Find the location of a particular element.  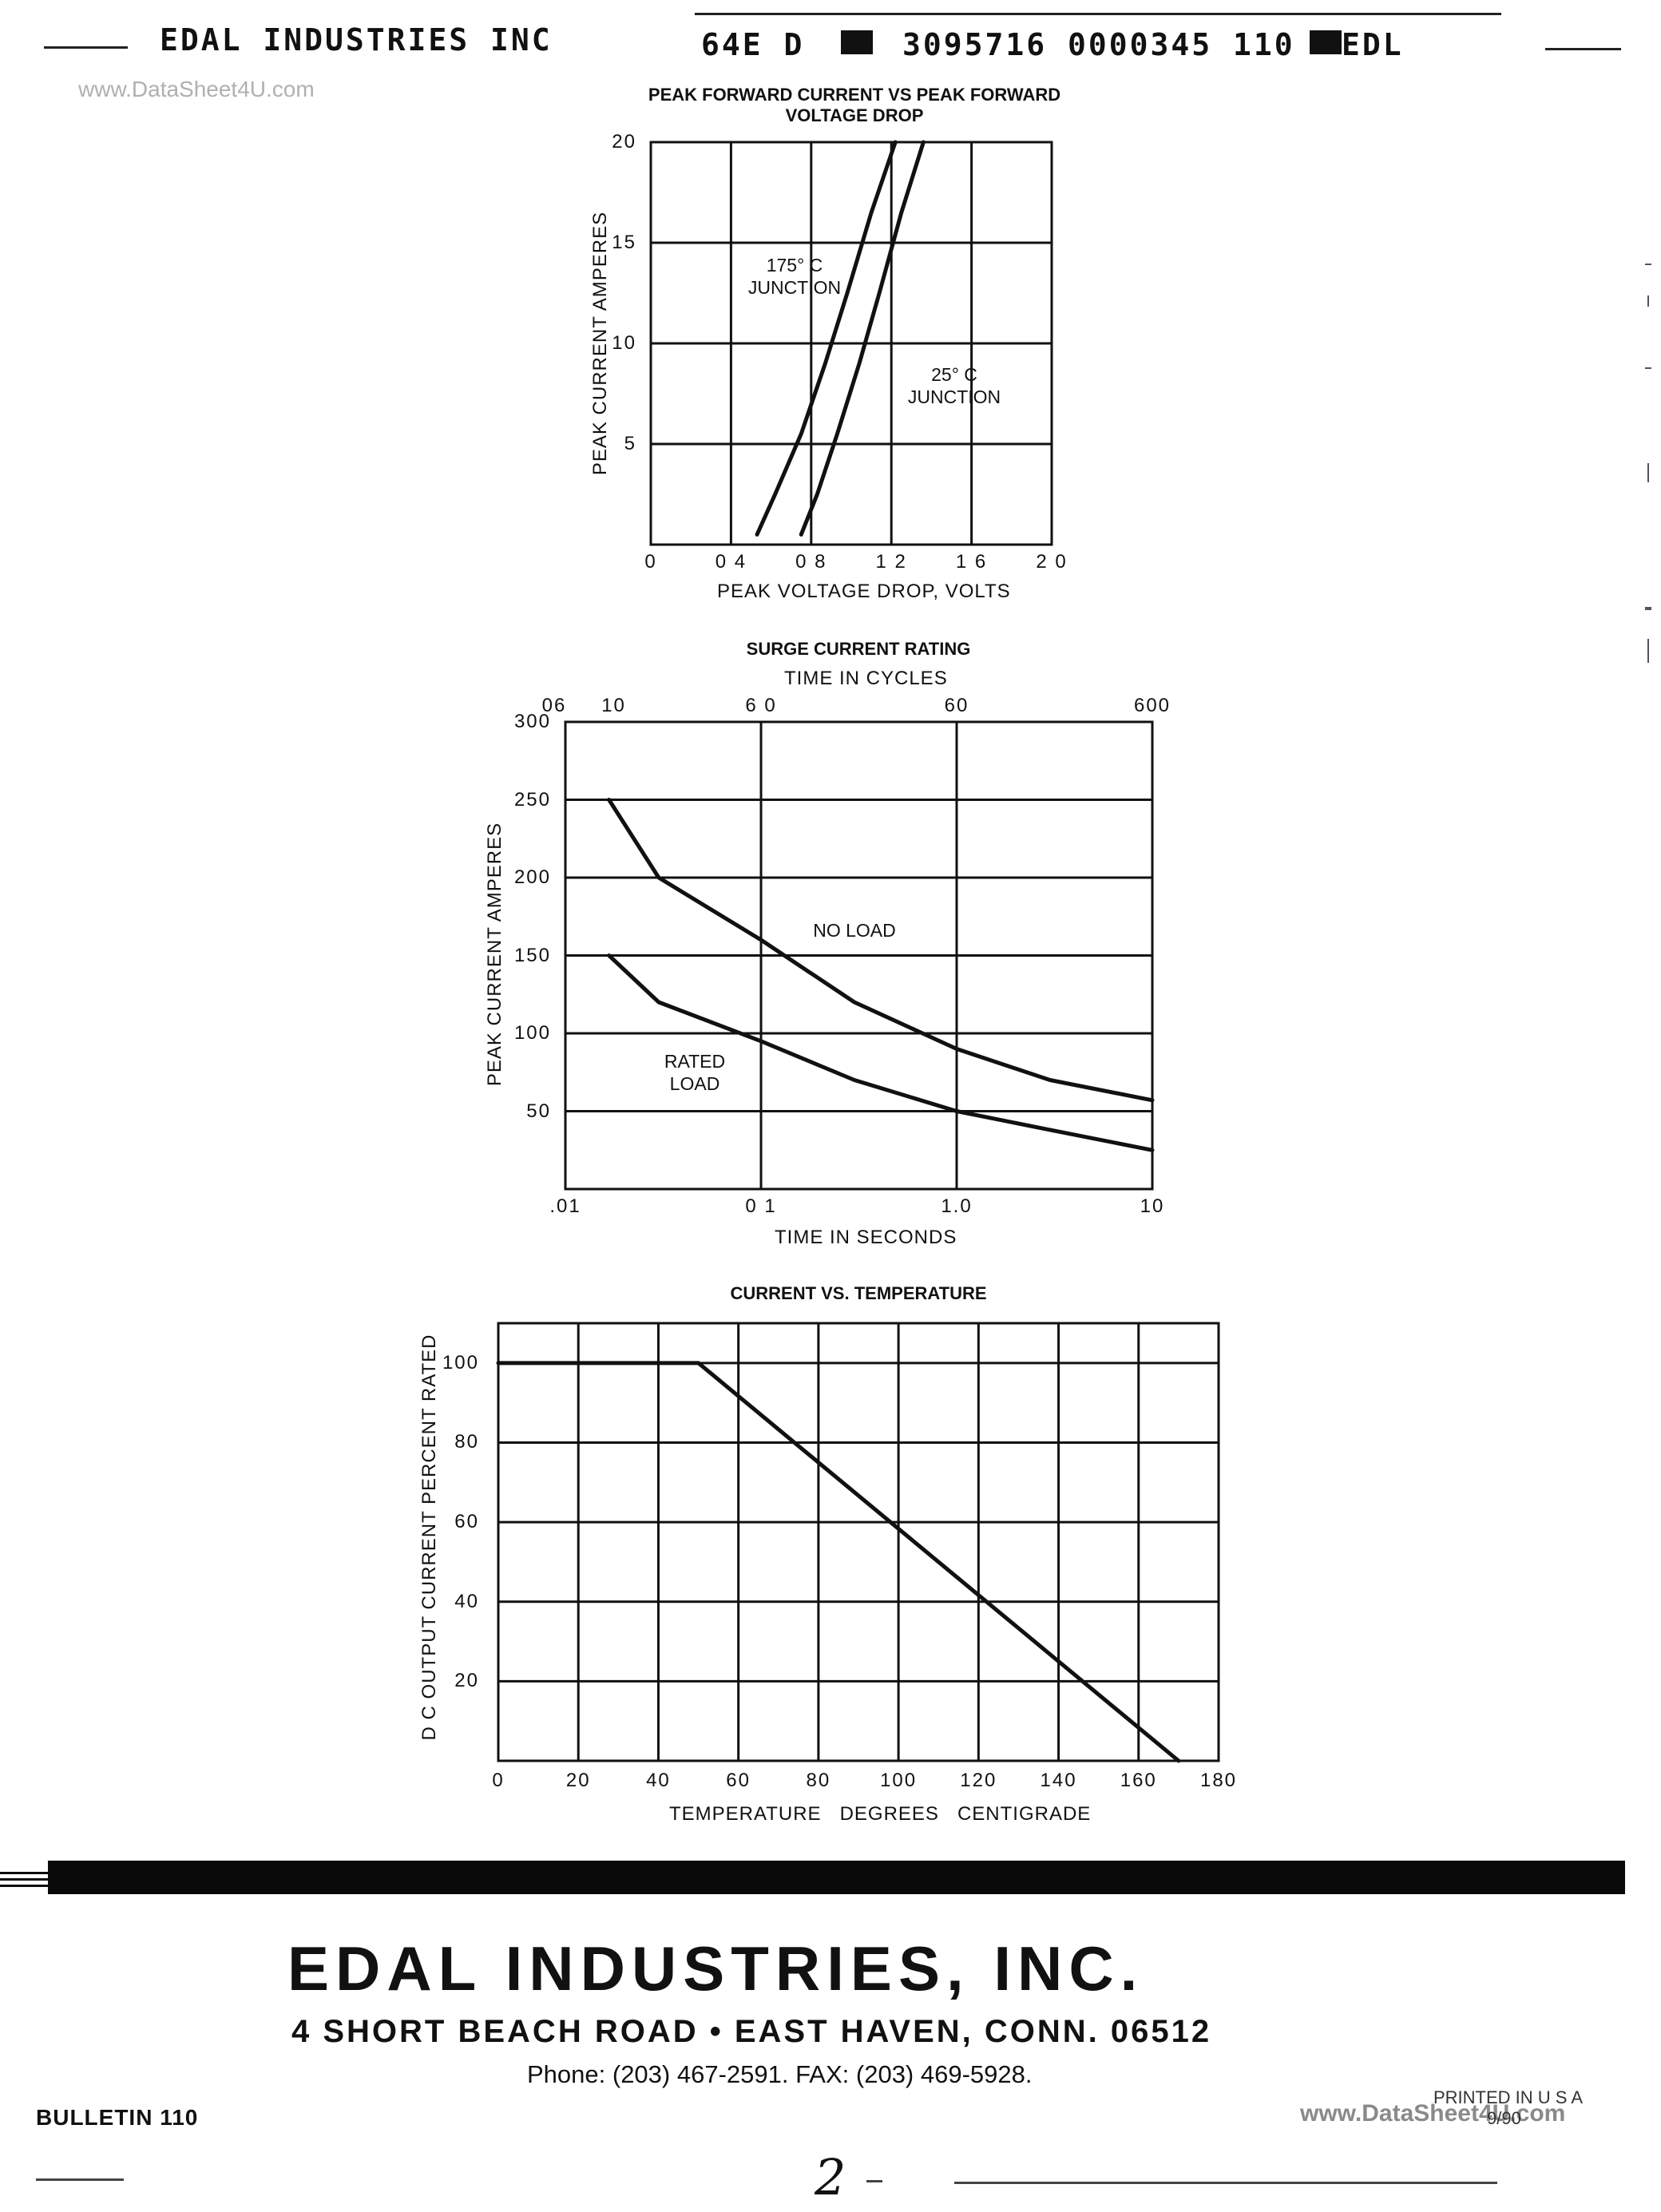

chart2-top-tick-label: 600 is located at coordinates (1152, 706).